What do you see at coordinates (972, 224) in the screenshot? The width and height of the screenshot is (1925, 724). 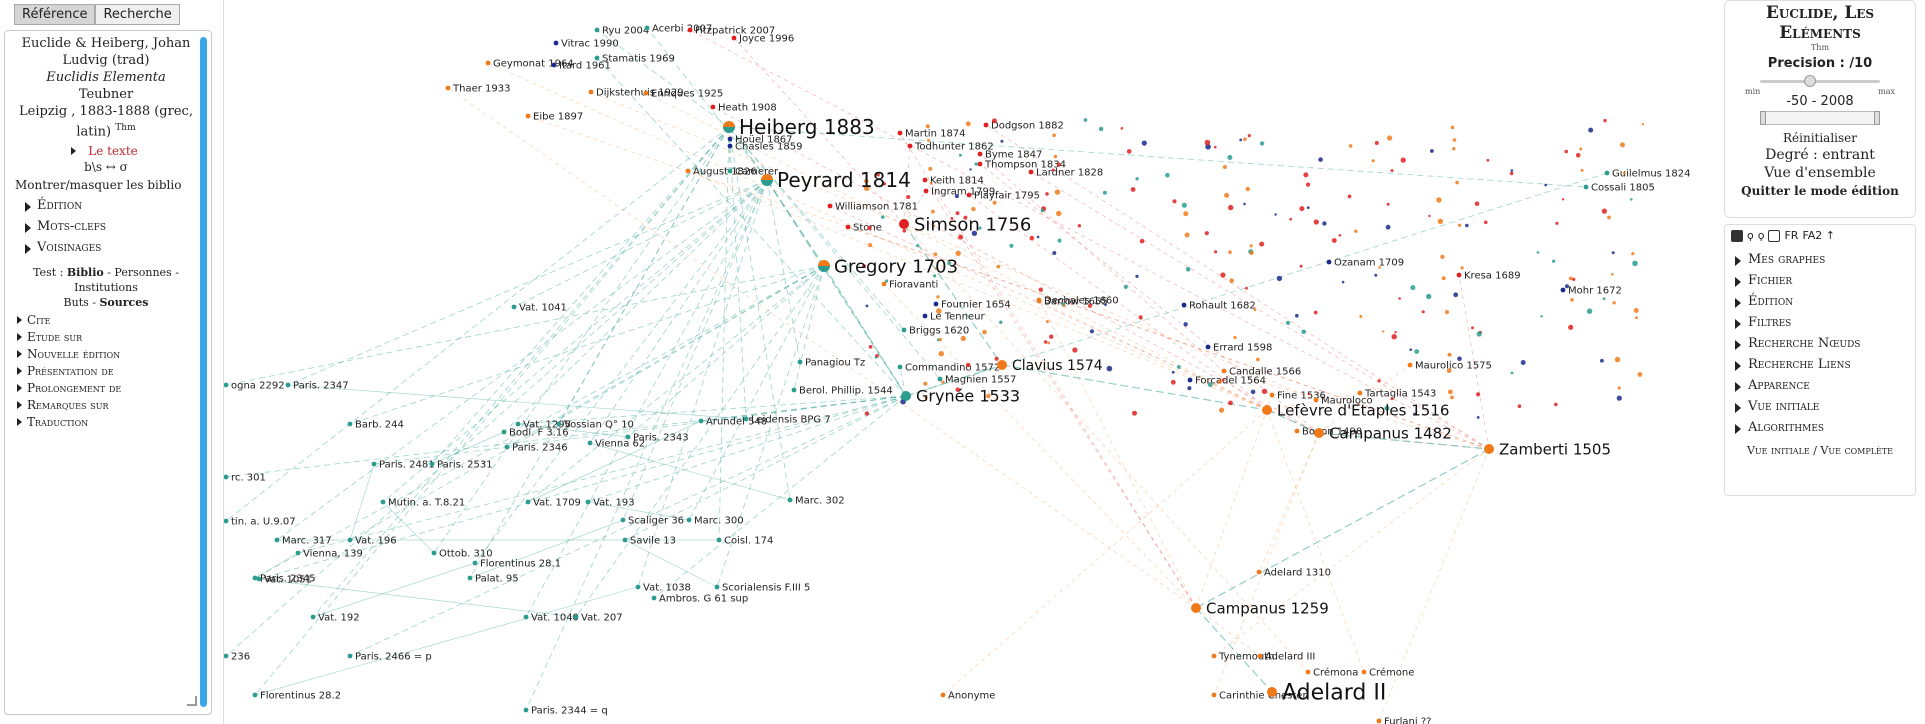 I see `hub-node-label: Simson 1756` at bounding box center [972, 224].